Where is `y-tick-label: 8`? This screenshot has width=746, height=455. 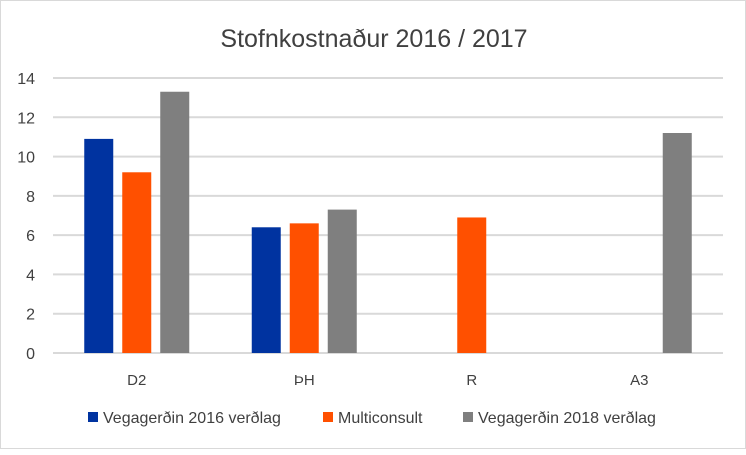
y-tick-label: 8 is located at coordinates (30, 197).